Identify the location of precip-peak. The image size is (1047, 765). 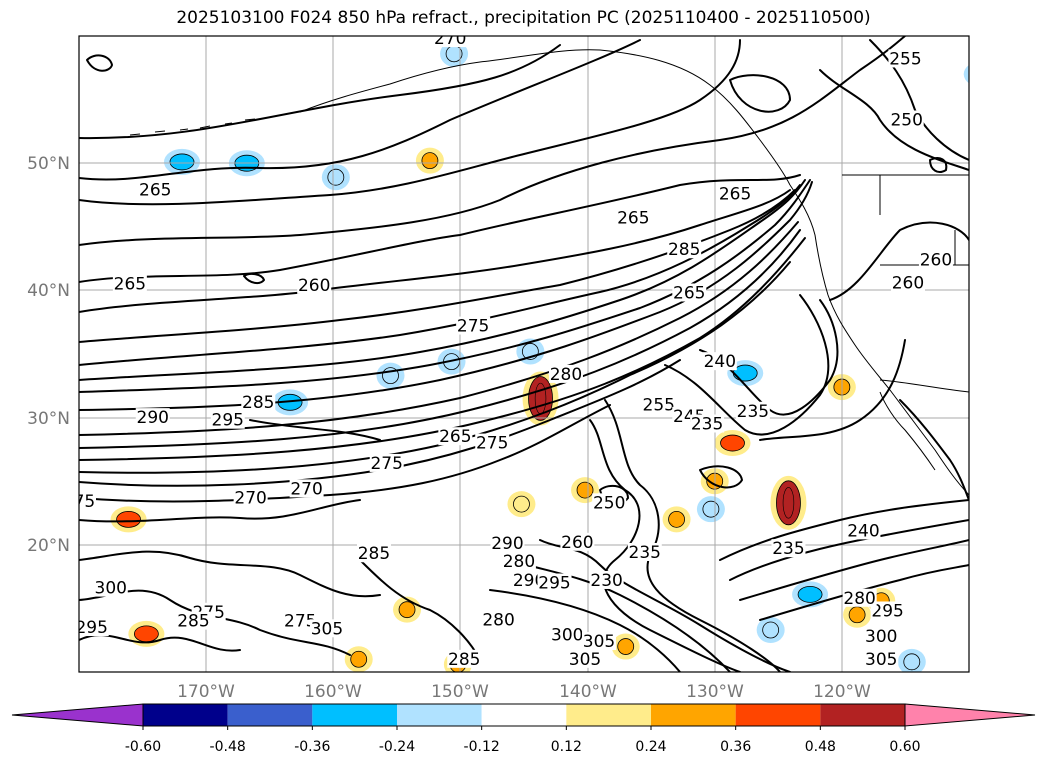
(540, 398).